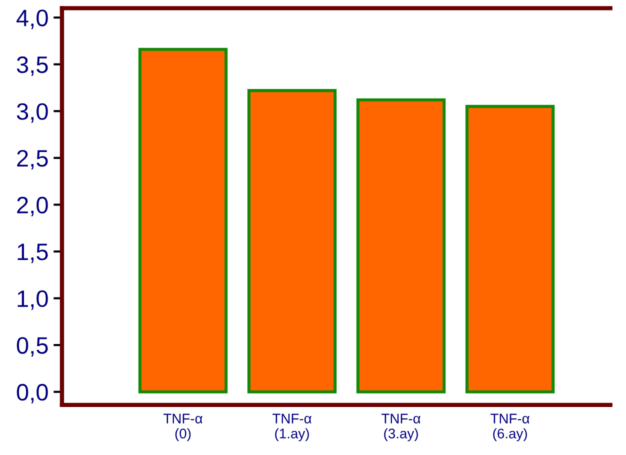 The width and height of the screenshot is (626, 455). I want to click on x-tick-label: TNF-α (0), so click(182, 428).